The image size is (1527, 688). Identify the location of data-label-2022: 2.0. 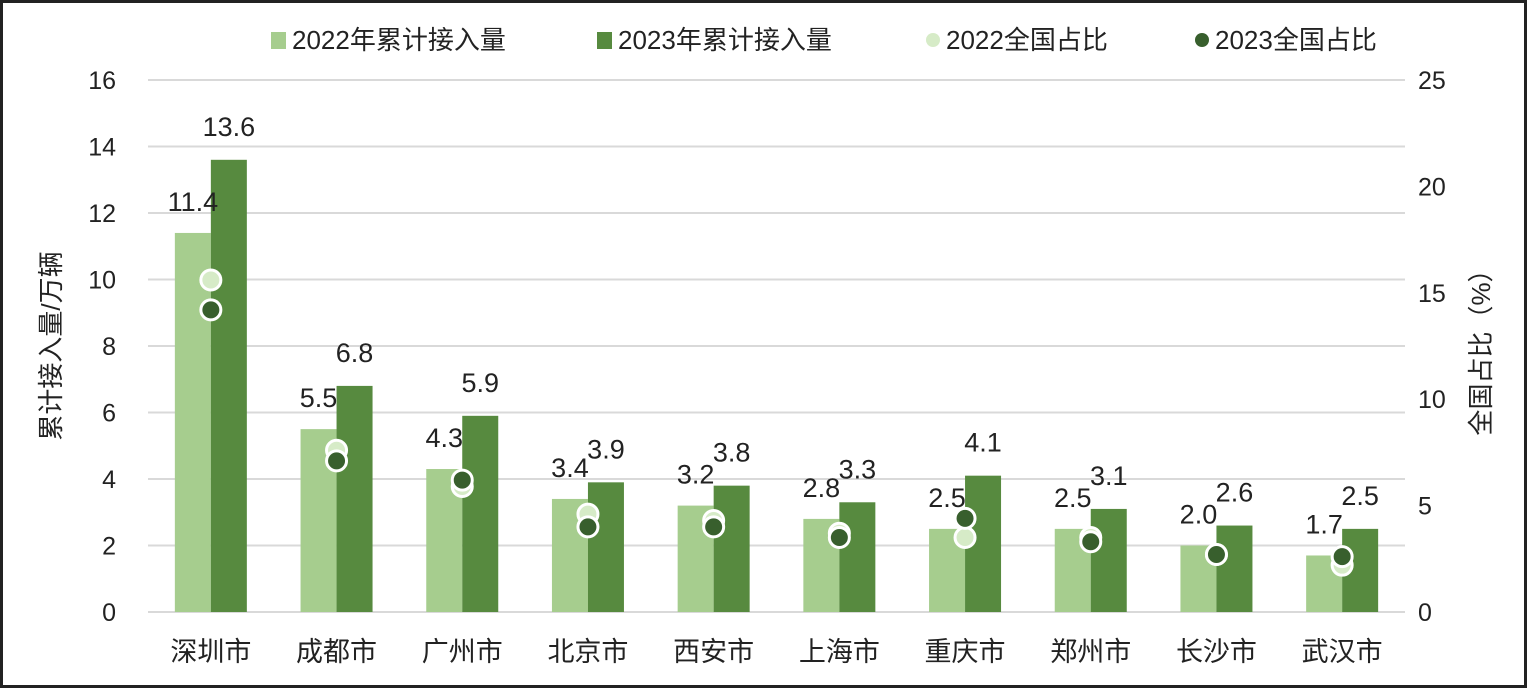
(1199, 515).